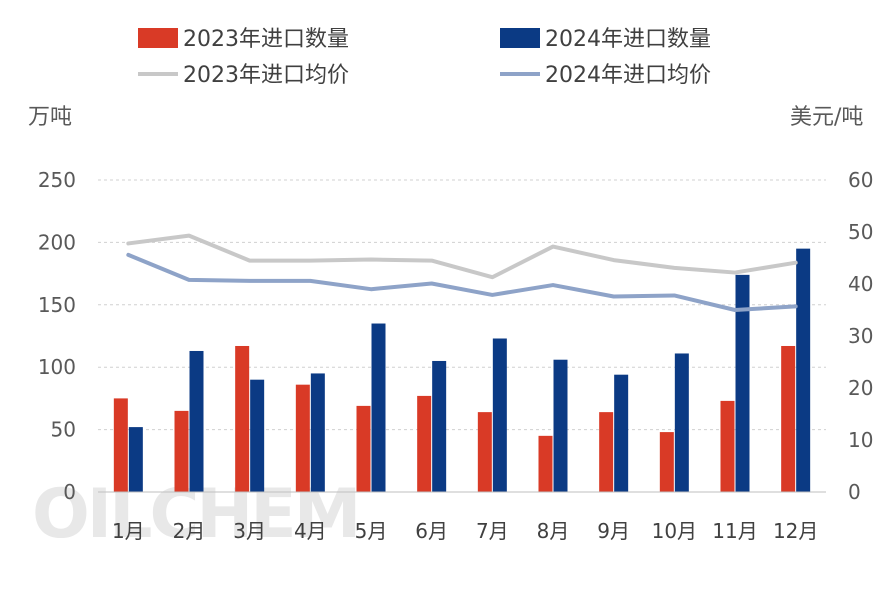 The image size is (886, 590). What do you see at coordinates (63, 430) in the screenshot?
I see `y-left-tick-label: 50` at bounding box center [63, 430].